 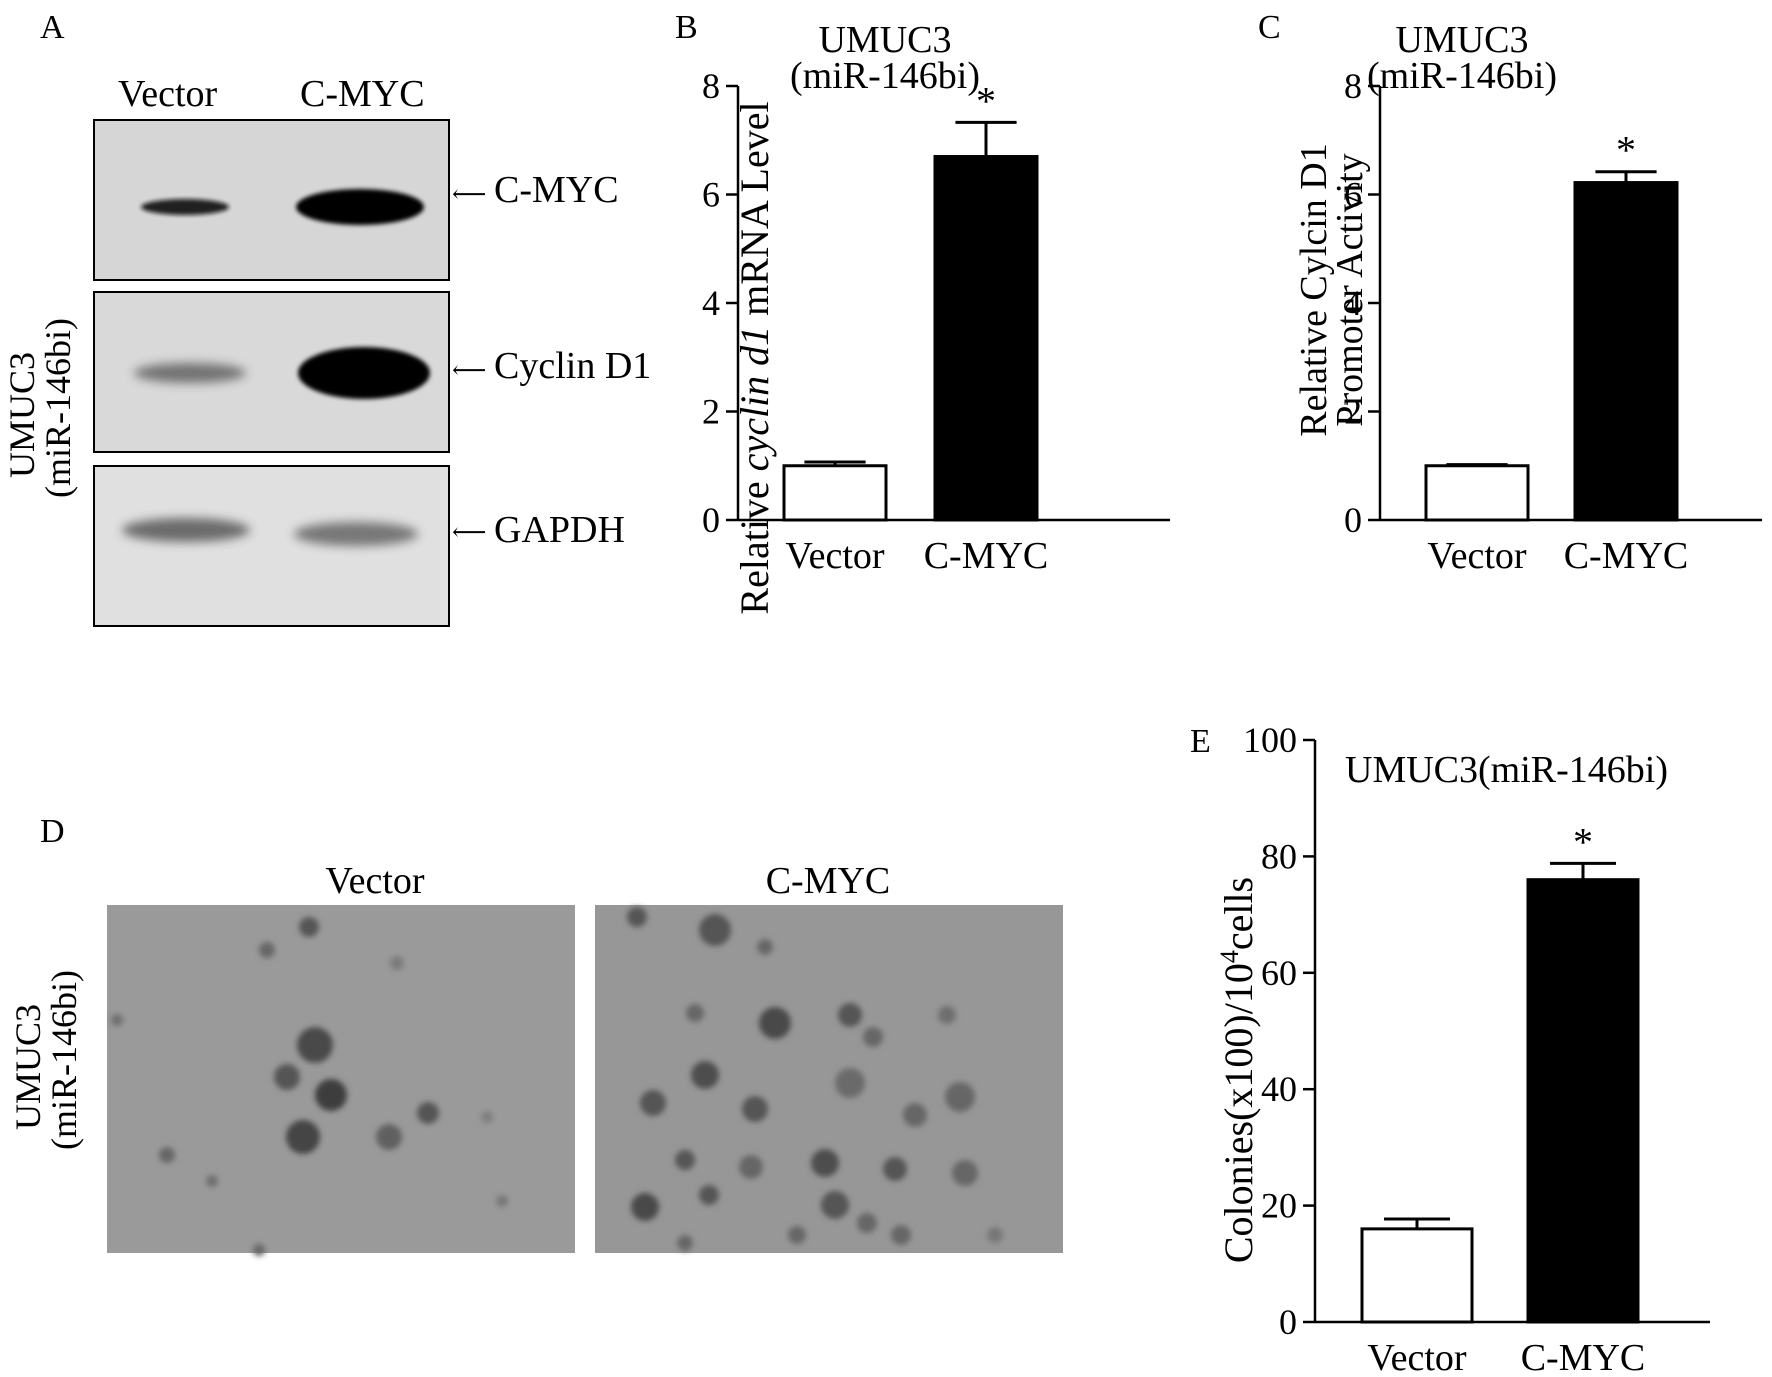 I want to click on chart-c-ytick-label: 4, so click(x=1353, y=303).